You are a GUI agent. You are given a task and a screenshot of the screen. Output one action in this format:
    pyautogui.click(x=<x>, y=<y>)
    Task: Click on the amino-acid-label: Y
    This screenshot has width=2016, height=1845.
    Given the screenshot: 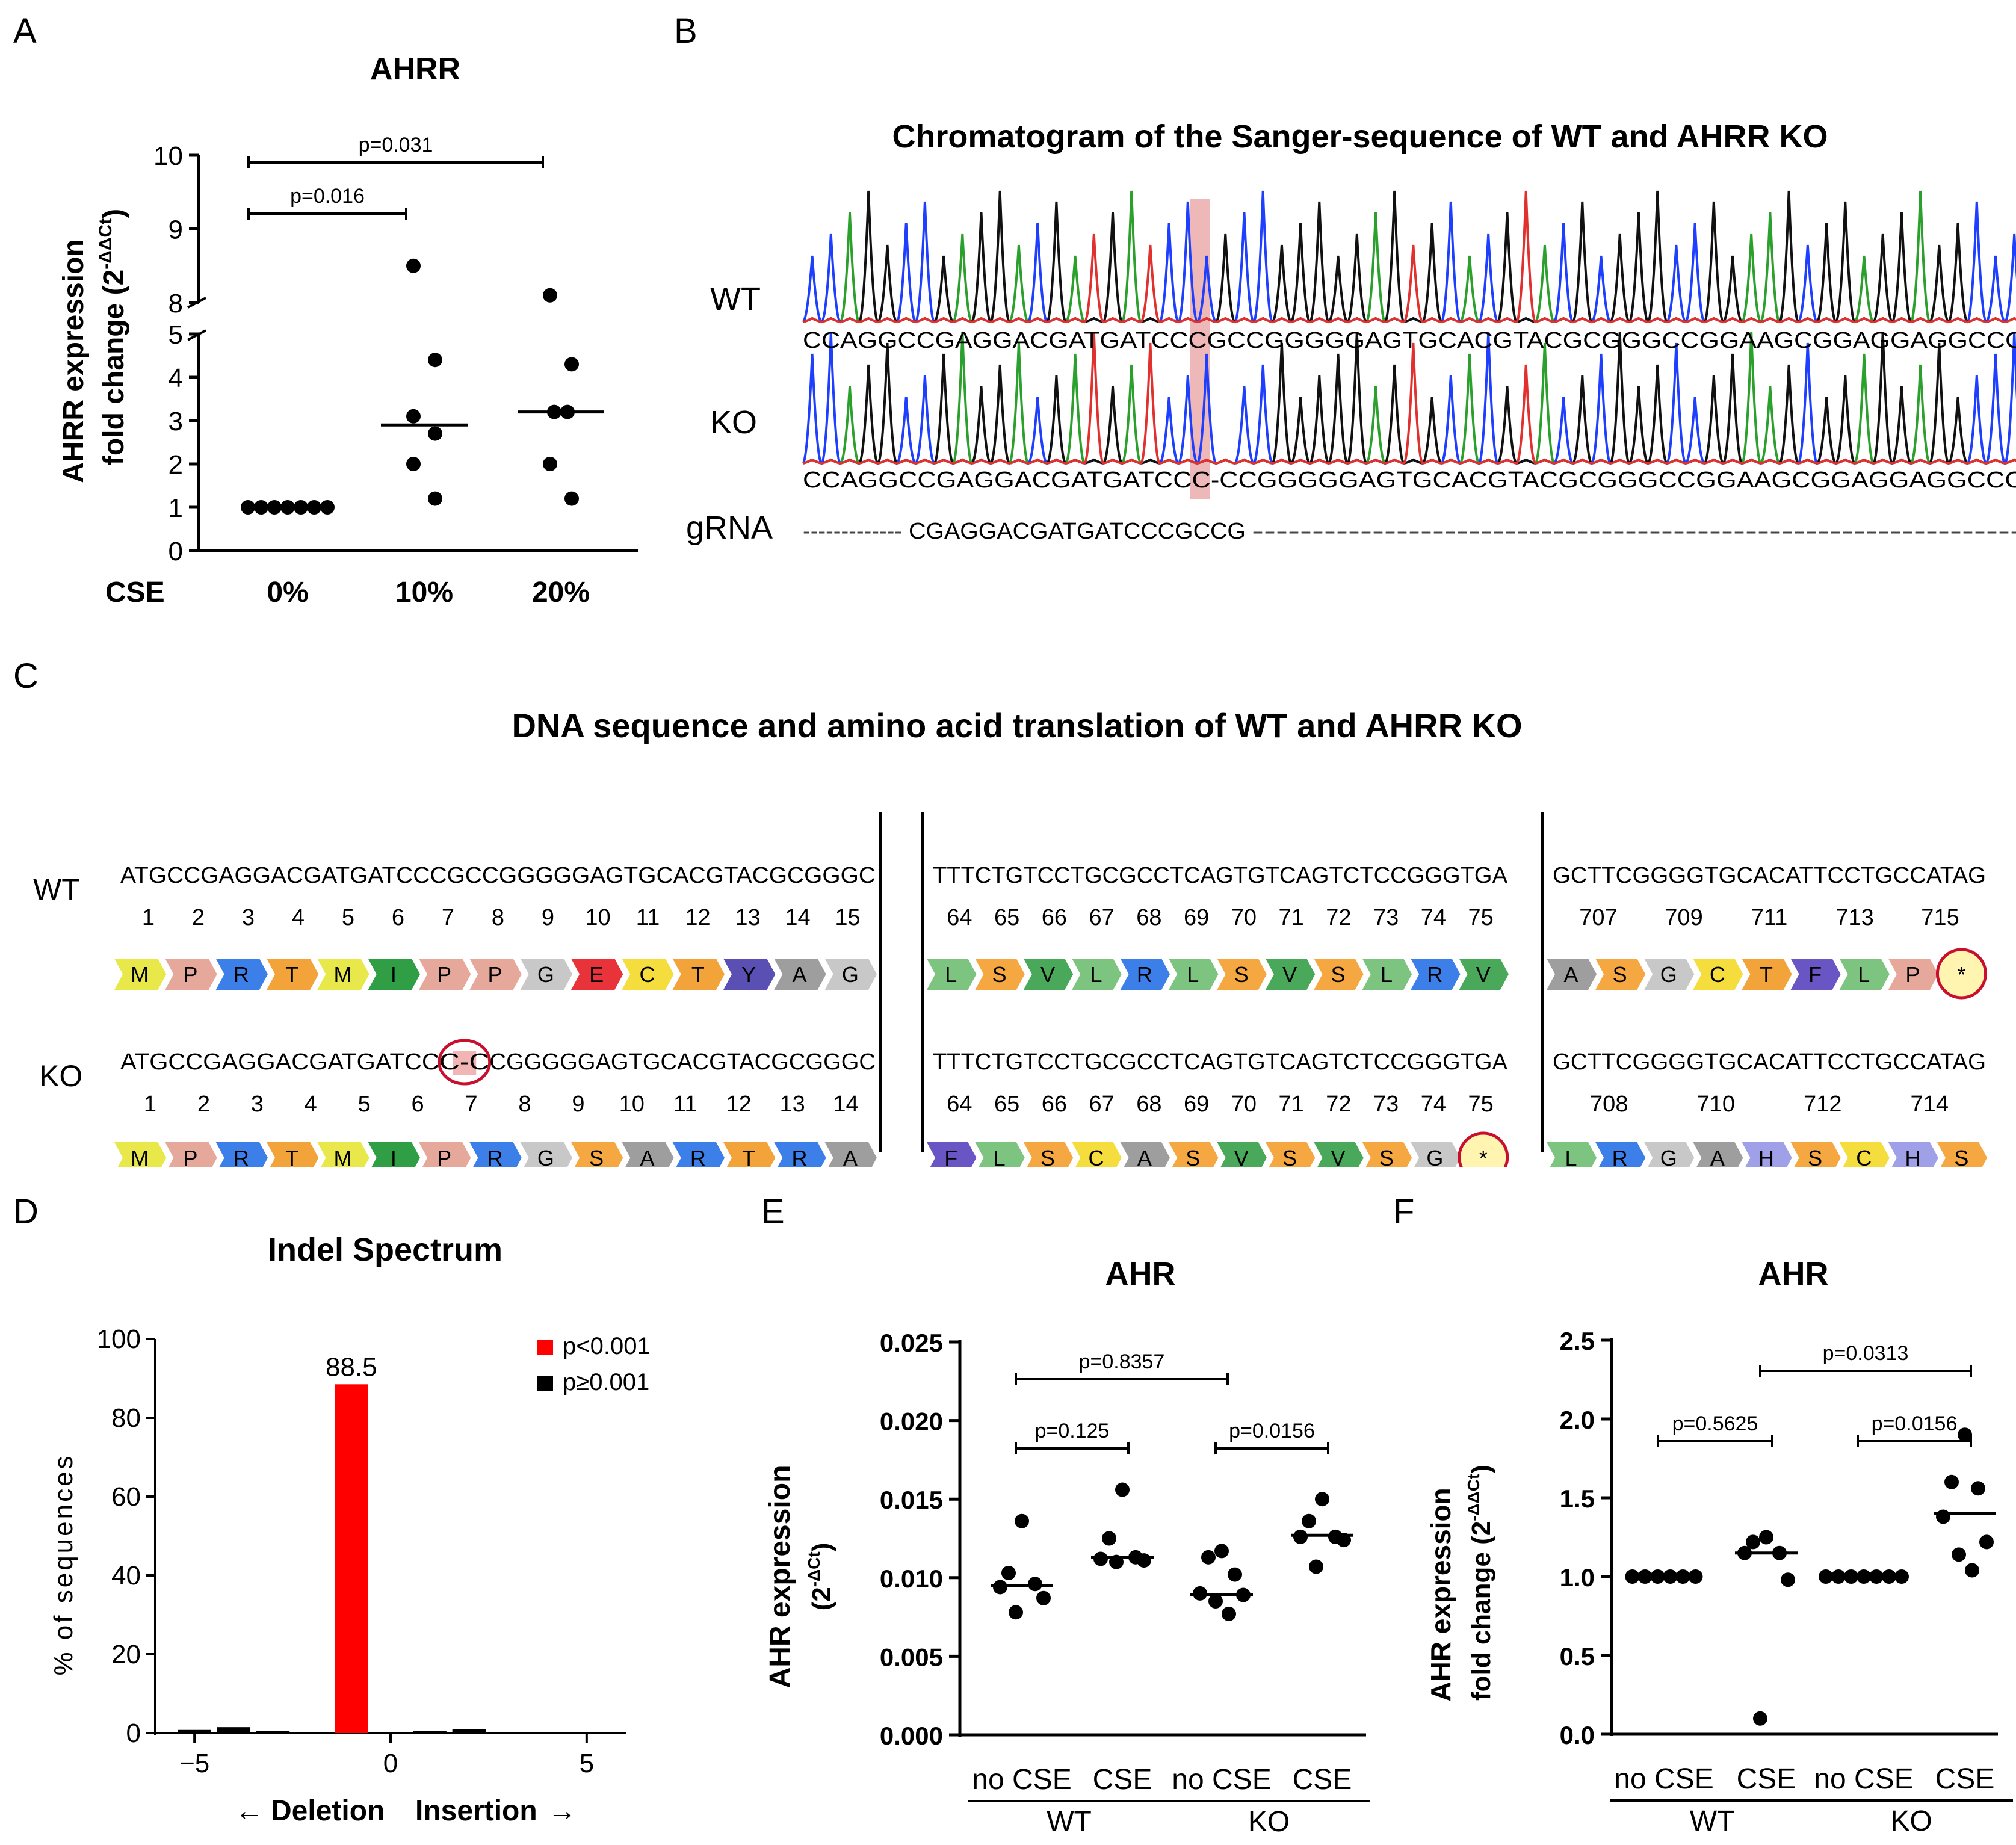 What is the action you would take?
    pyautogui.click(x=749, y=974)
    